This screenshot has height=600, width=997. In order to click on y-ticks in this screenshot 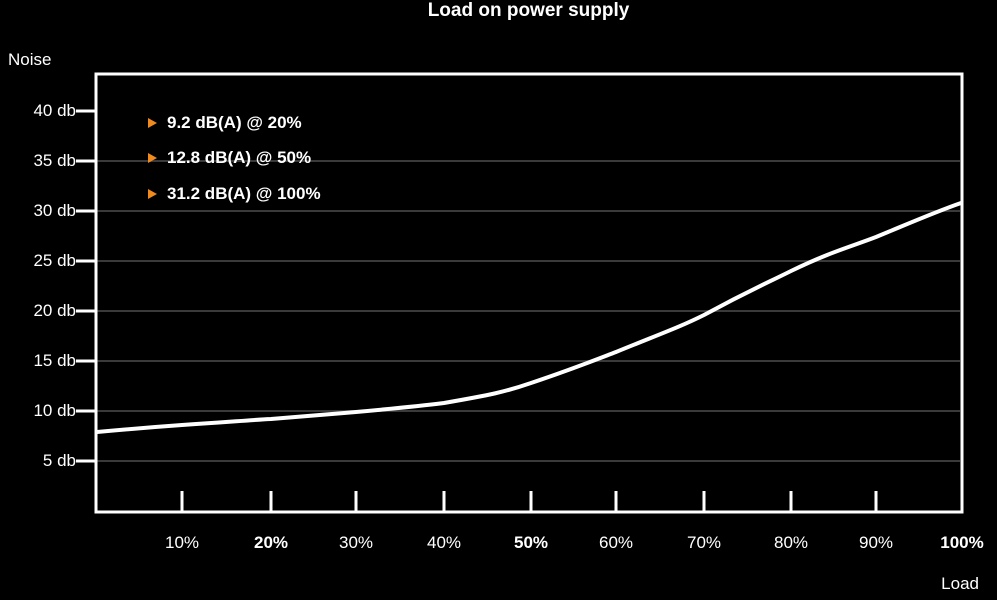, I will do `click(85, 286)`.